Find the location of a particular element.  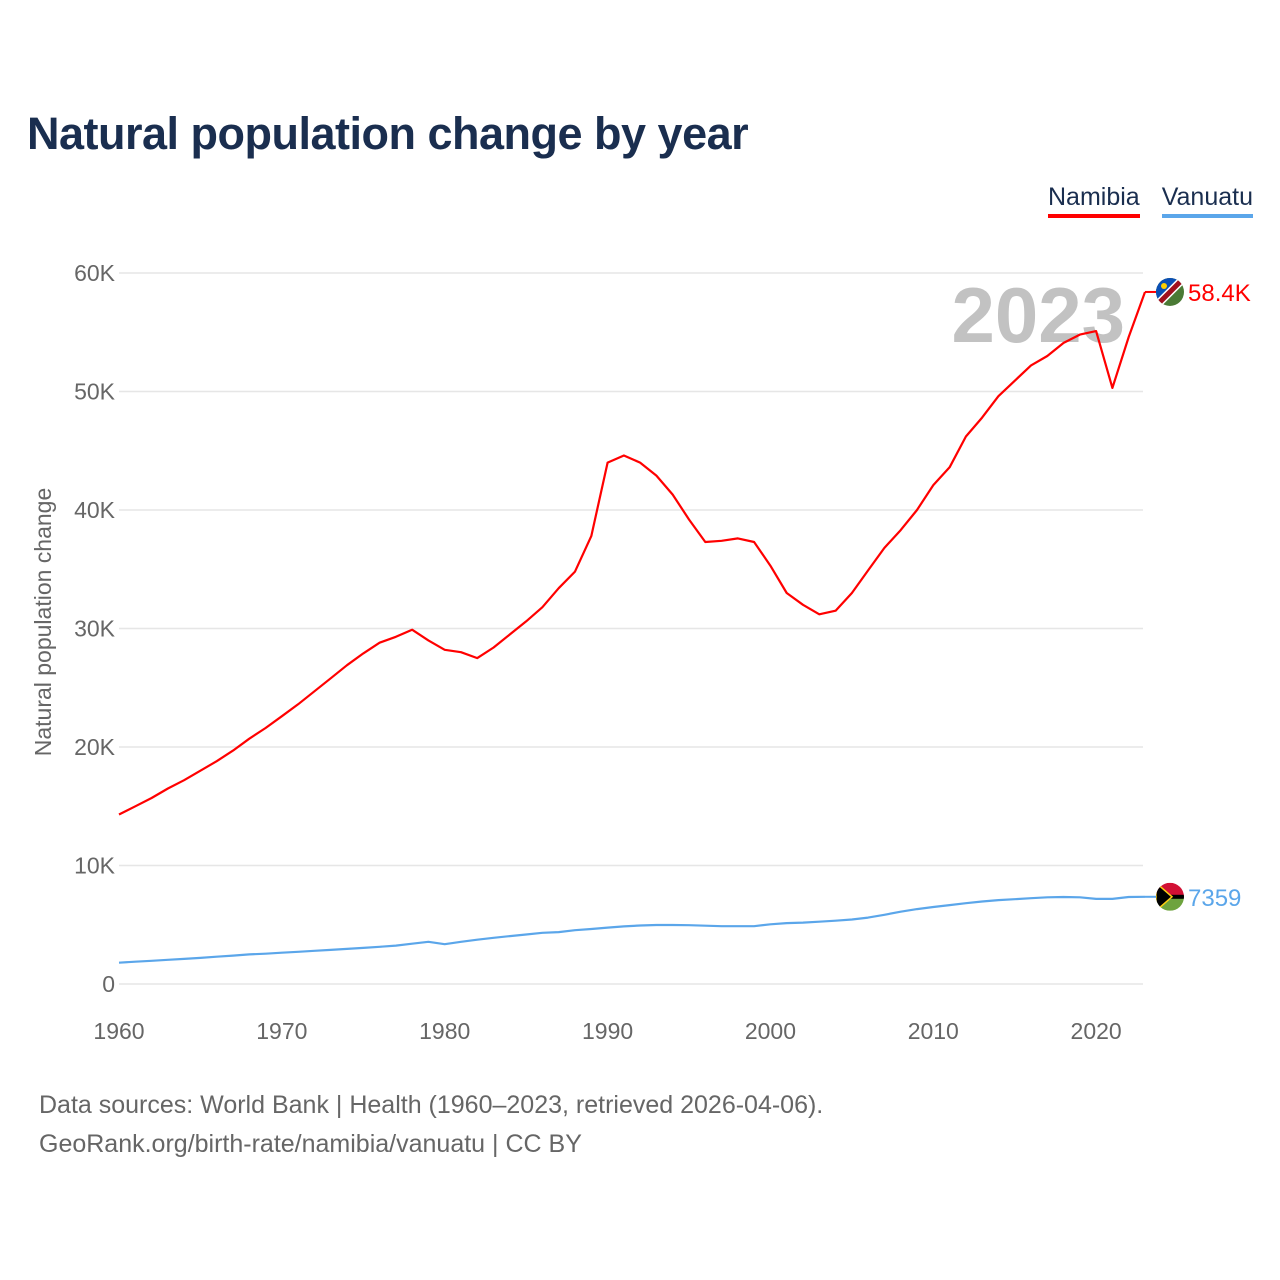

y-tick-label: 0 is located at coordinates (108, 984).